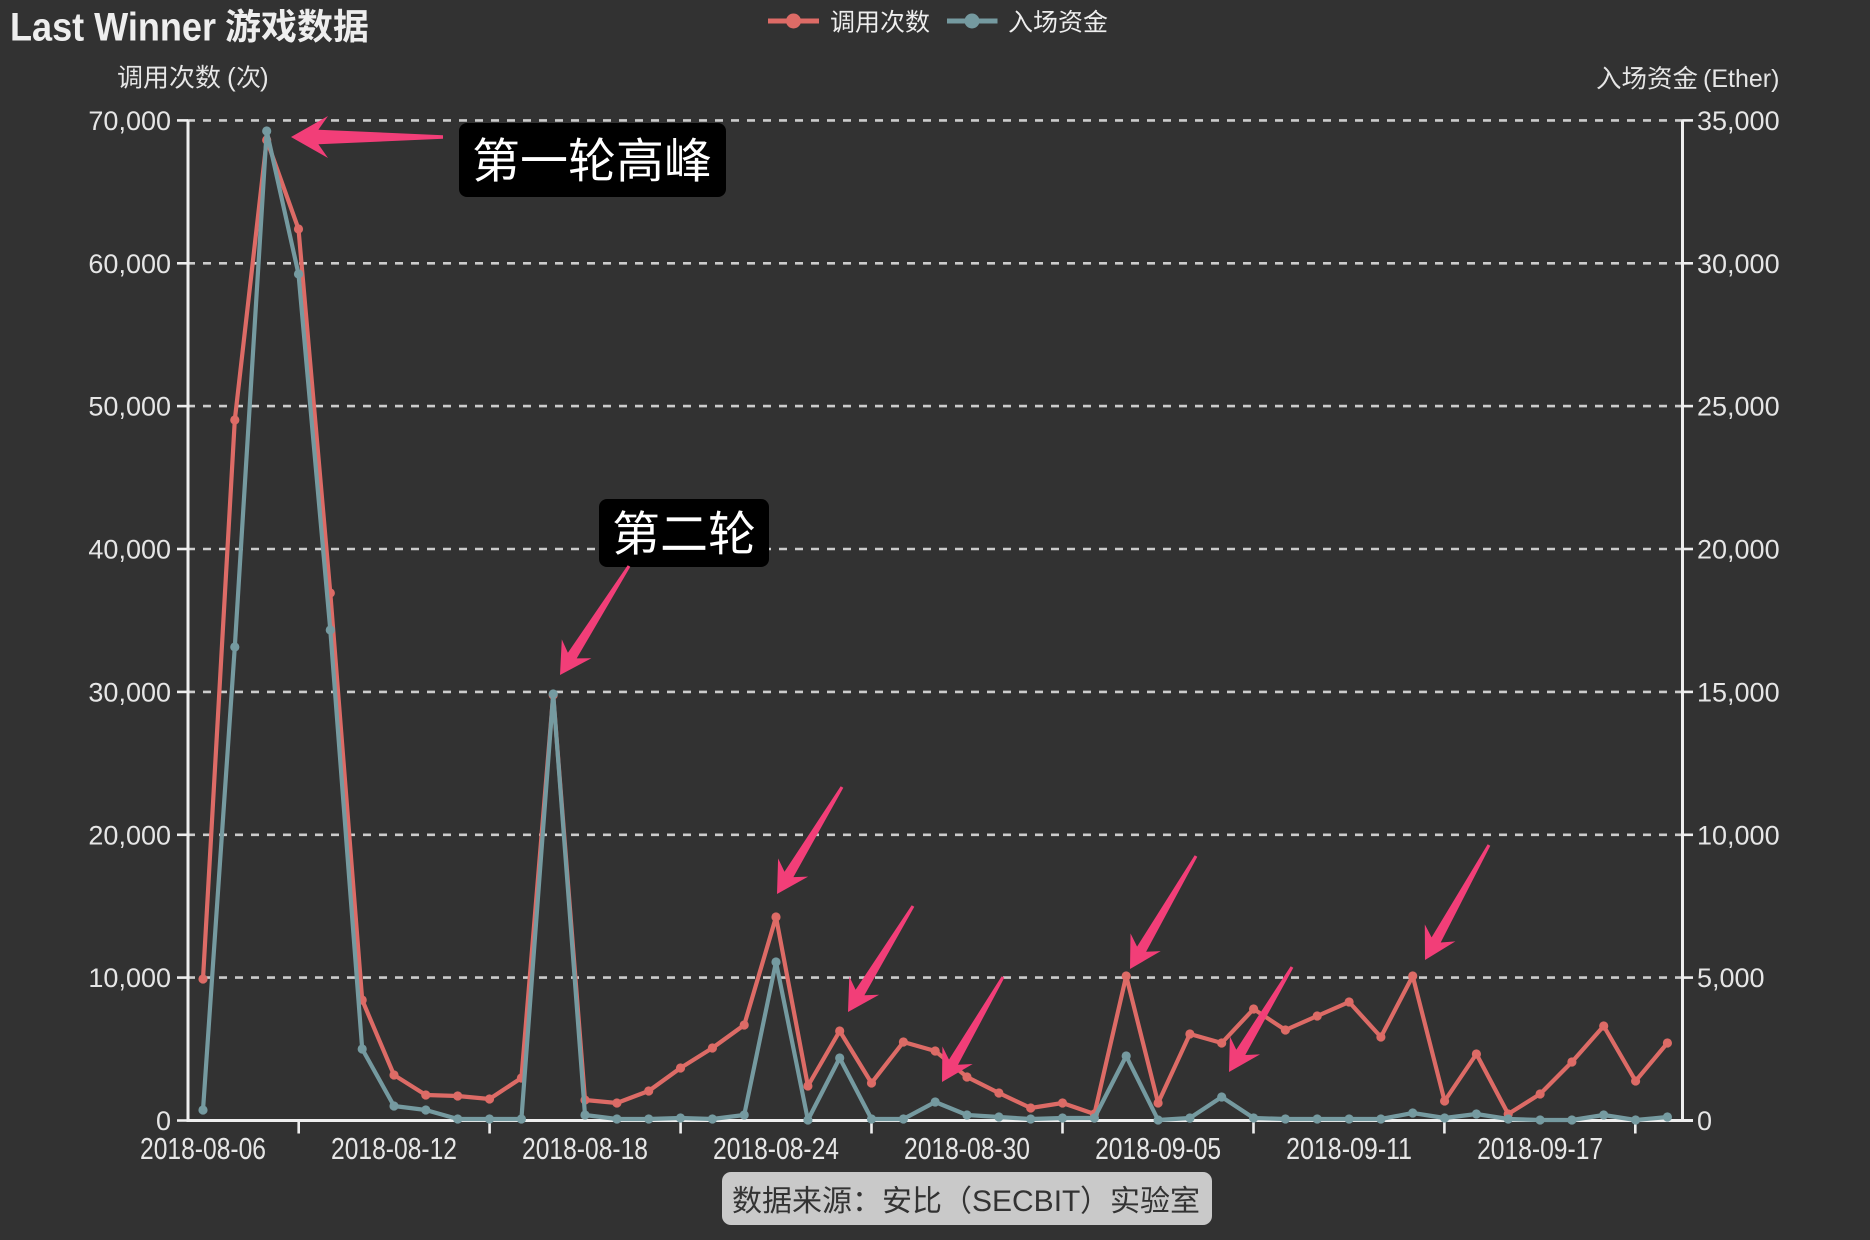  Describe the element at coordinates (1738, 692) in the screenshot. I see `svg-text: 15,000` at that location.